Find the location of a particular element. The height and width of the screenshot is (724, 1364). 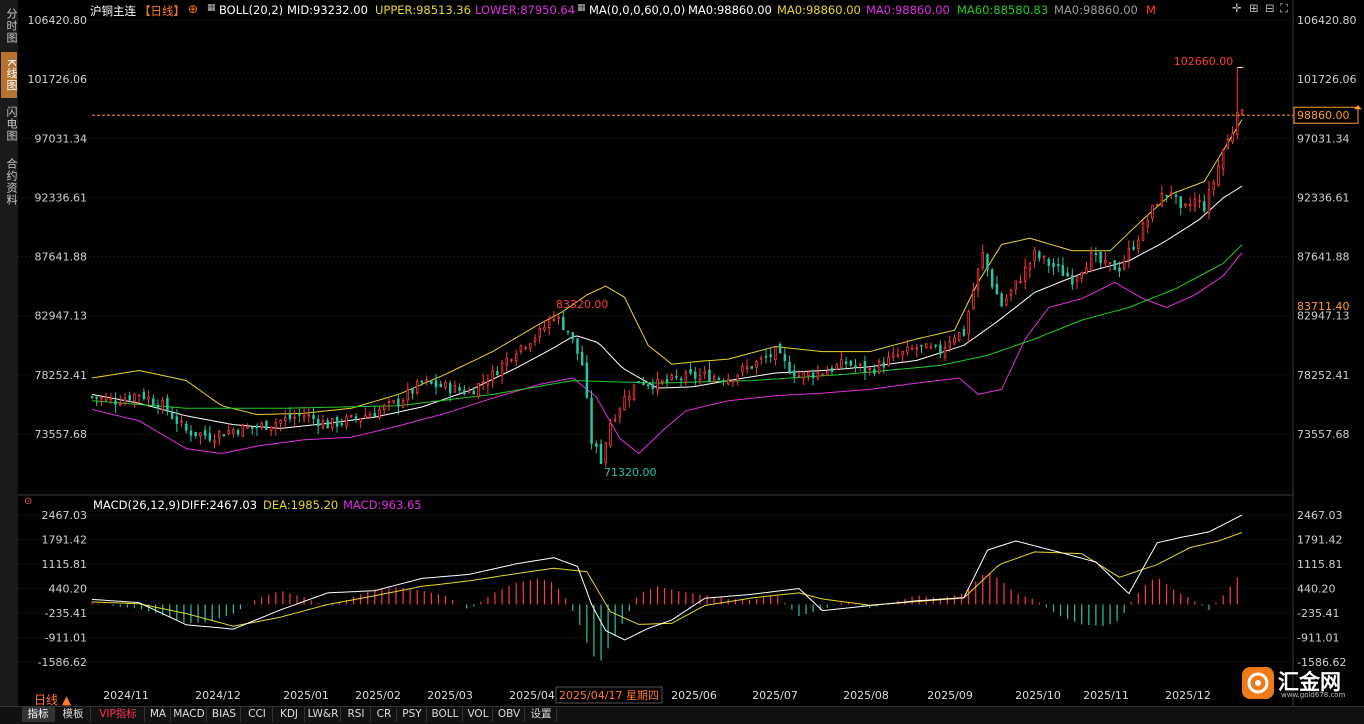

indicator-tab: MA is located at coordinates (158, 714).